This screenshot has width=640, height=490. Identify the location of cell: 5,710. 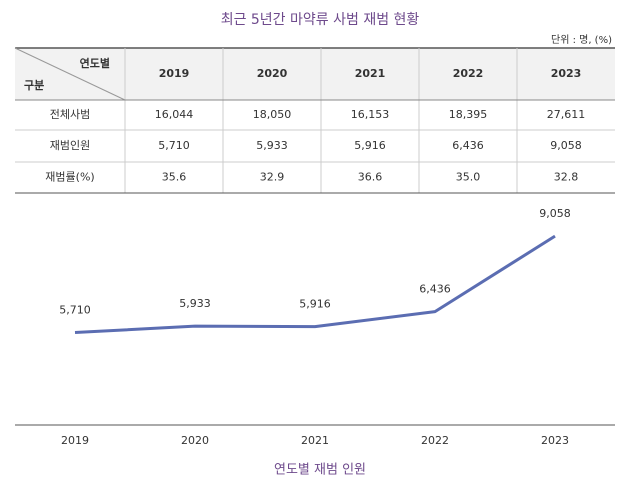
(174, 145).